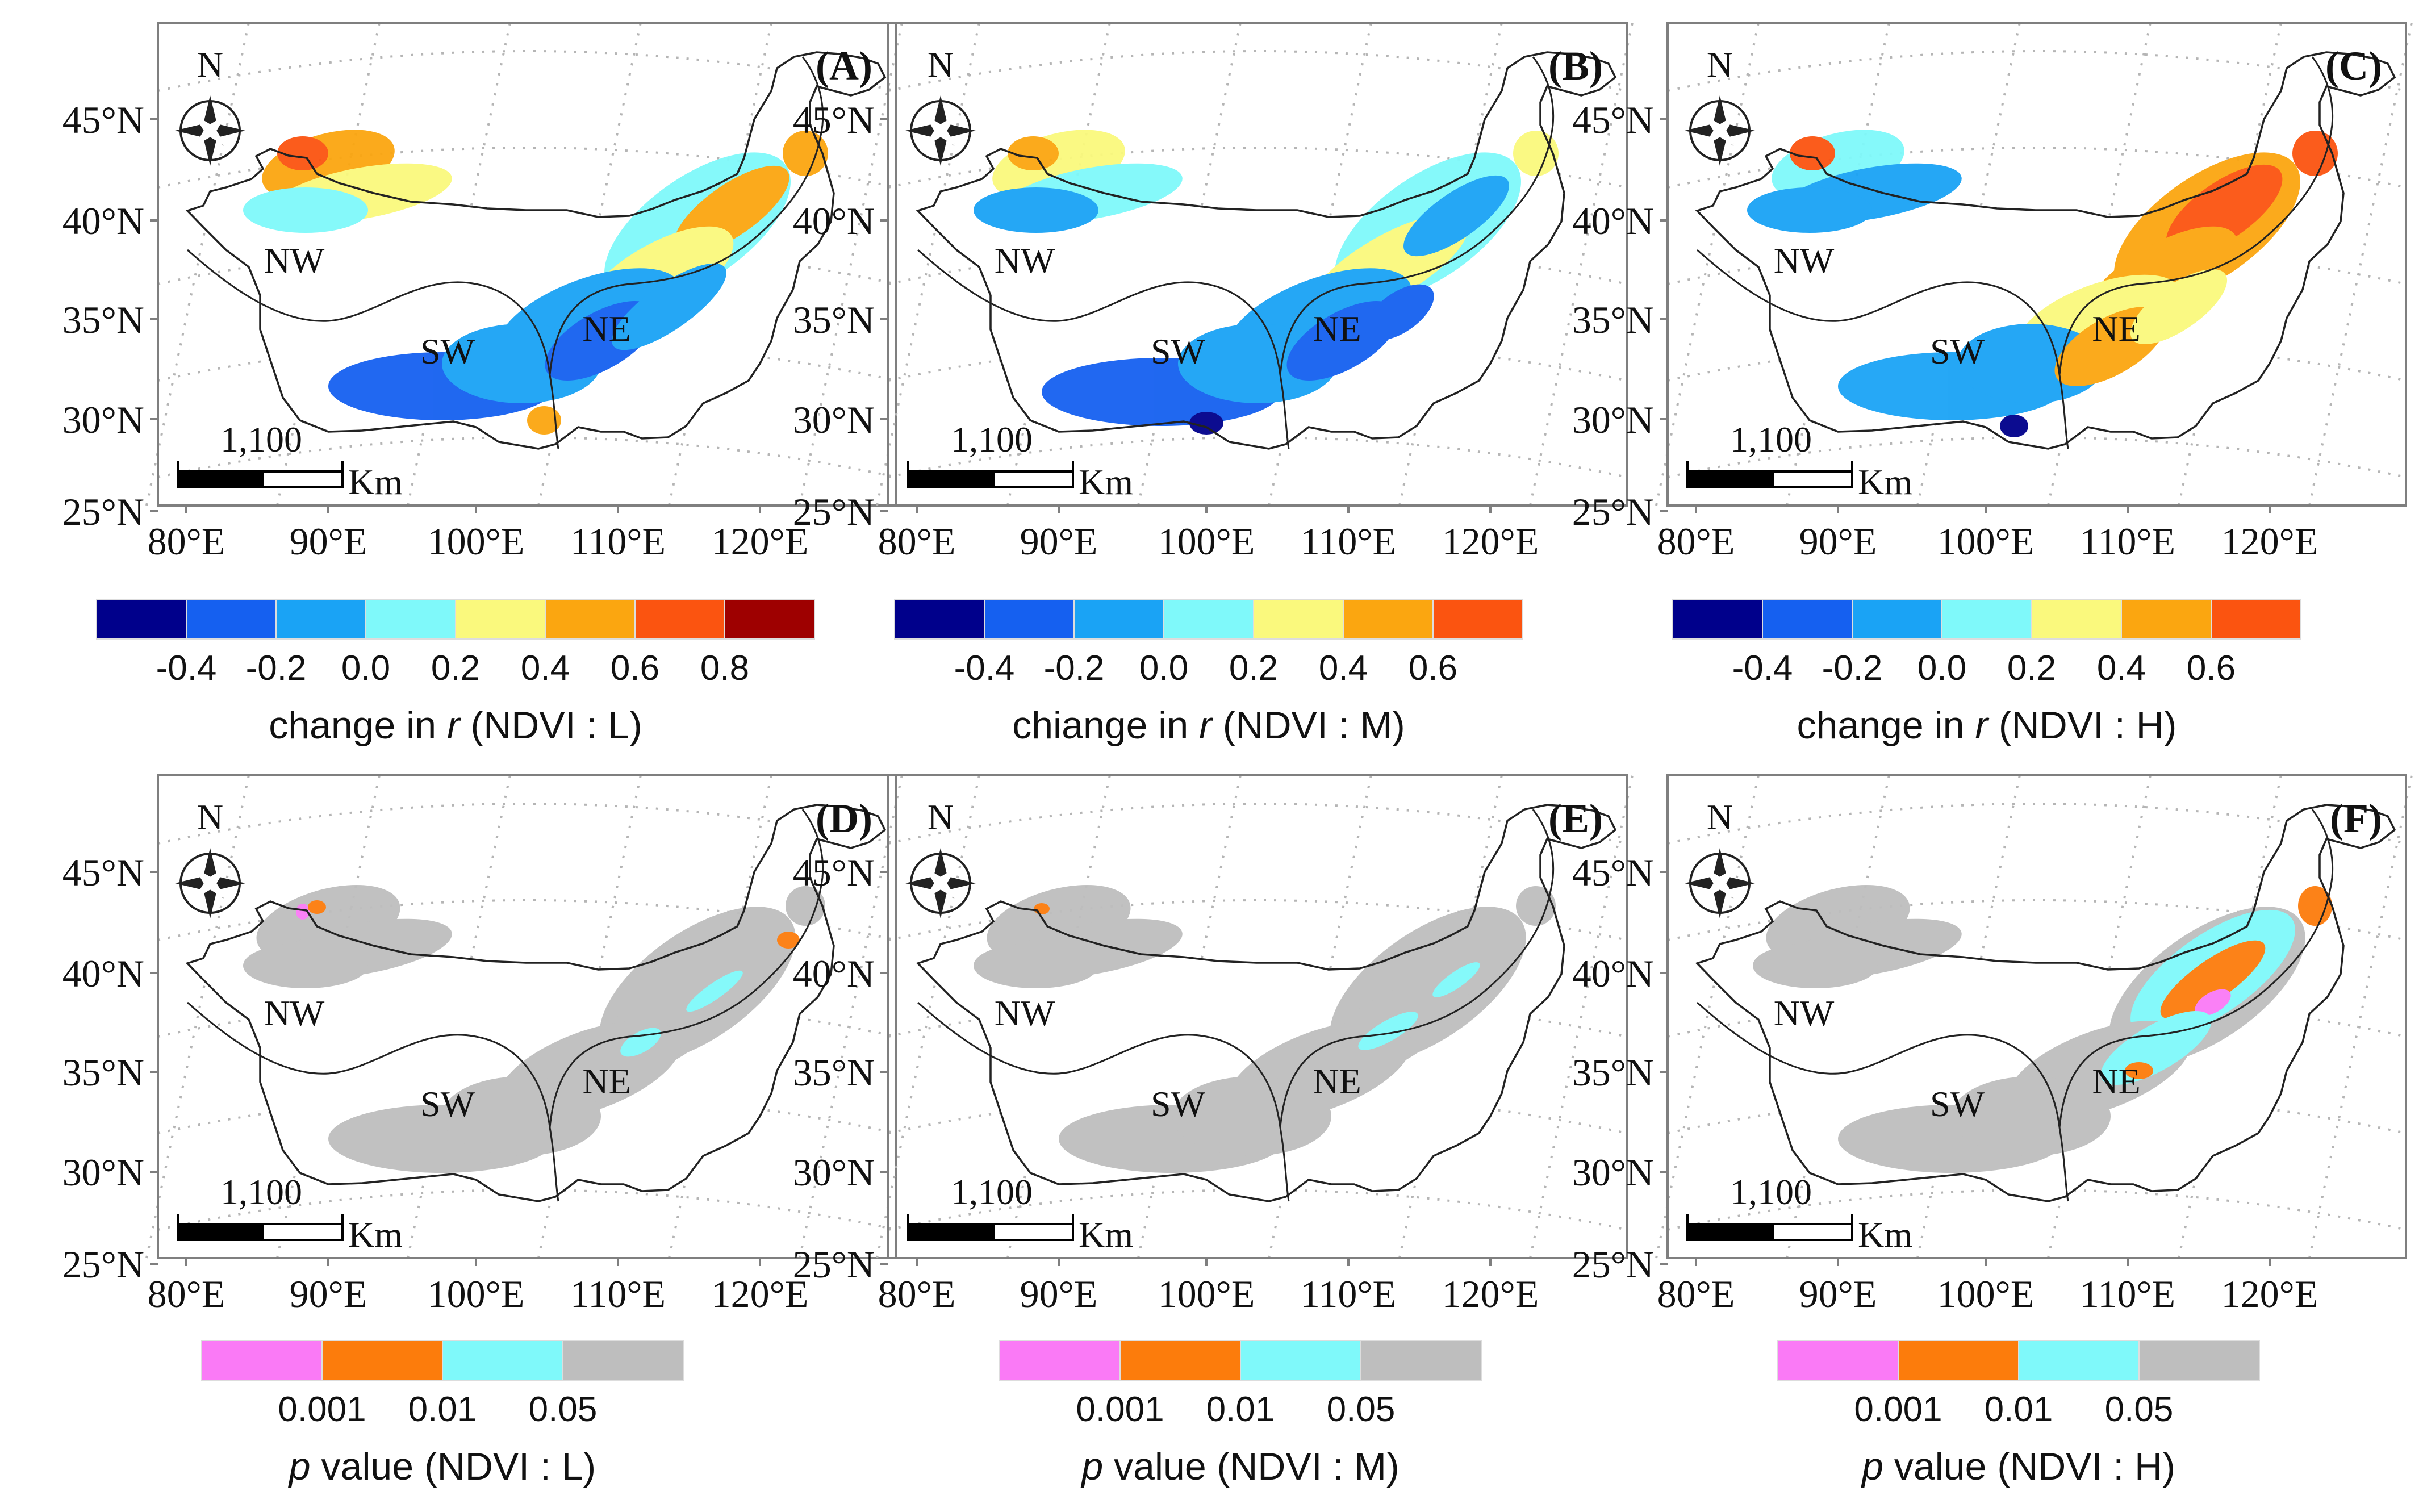  Describe the element at coordinates (2356, 818) in the screenshot. I see `panel-label: (F)` at that location.